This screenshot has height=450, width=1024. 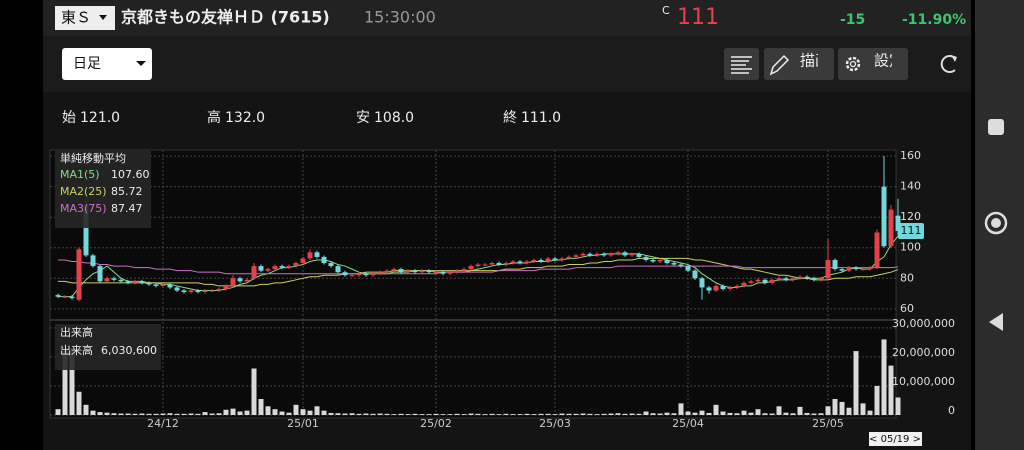 What do you see at coordinates (910, 155) in the screenshot?
I see `y-tick-label: 160` at bounding box center [910, 155].